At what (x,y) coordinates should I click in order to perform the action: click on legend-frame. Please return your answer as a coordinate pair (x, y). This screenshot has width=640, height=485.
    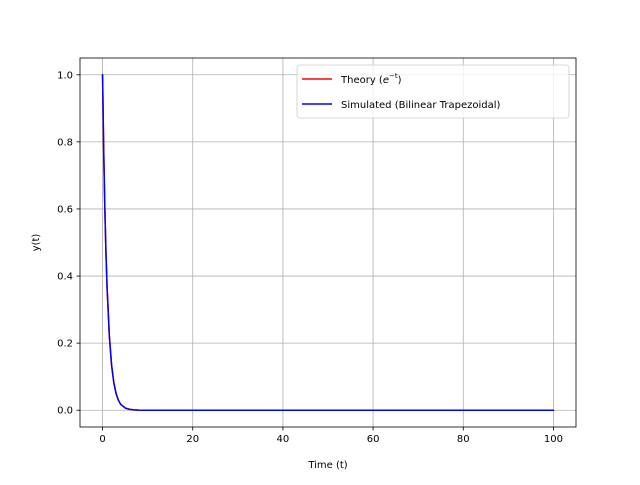
    Looking at the image, I should click on (433, 91).